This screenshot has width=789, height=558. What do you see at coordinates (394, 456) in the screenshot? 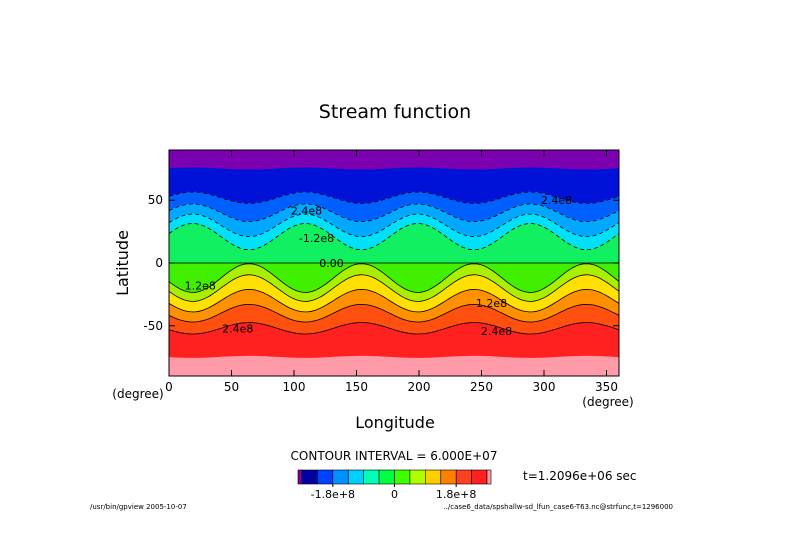
I see `contour-interval-label: CONTOUR INTERVAL = 6.000E+07` at bounding box center [394, 456].